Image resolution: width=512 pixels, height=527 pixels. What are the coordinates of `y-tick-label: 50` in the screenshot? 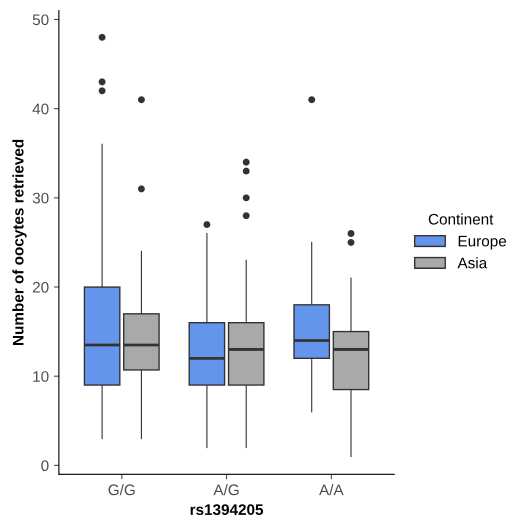 It's located at (40, 20).